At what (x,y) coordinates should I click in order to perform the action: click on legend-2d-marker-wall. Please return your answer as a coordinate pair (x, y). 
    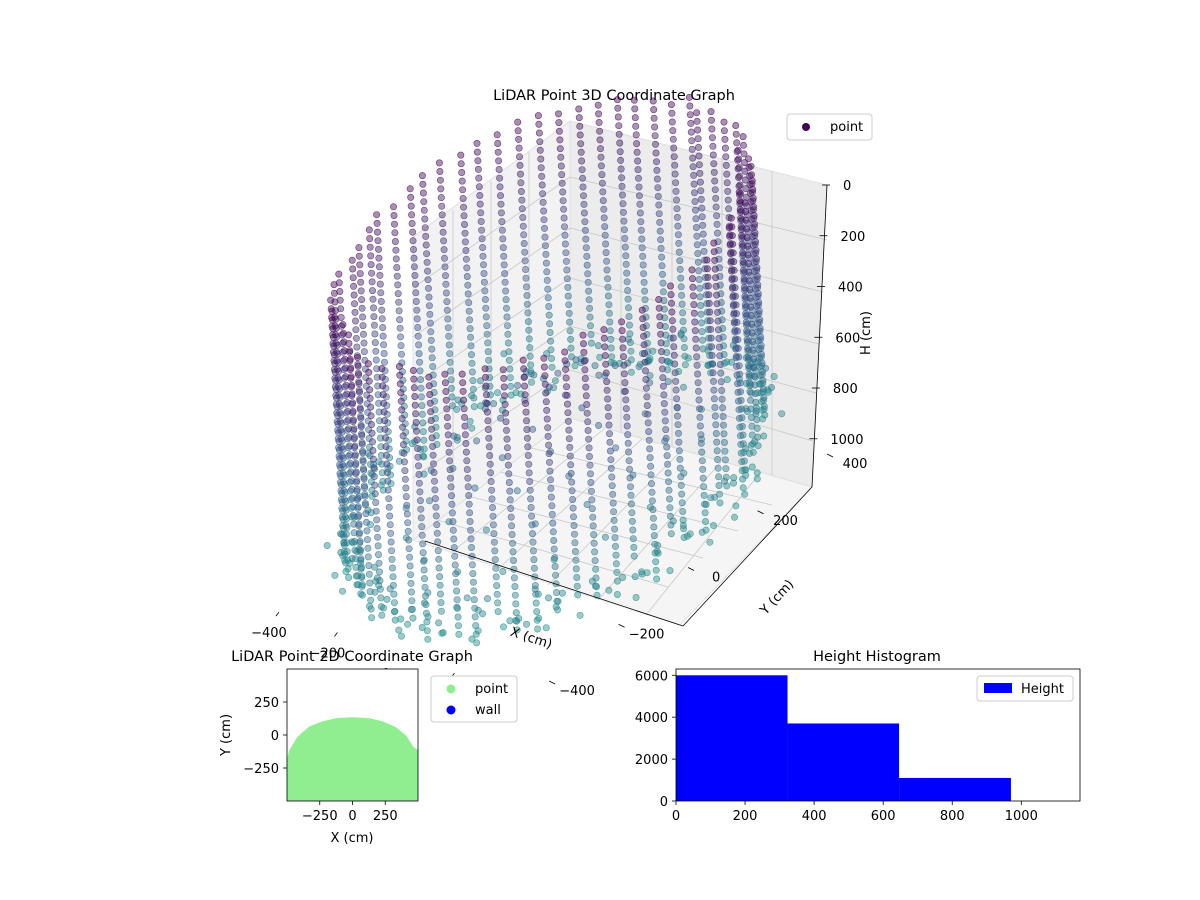
    Looking at the image, I should click on (451, 710).